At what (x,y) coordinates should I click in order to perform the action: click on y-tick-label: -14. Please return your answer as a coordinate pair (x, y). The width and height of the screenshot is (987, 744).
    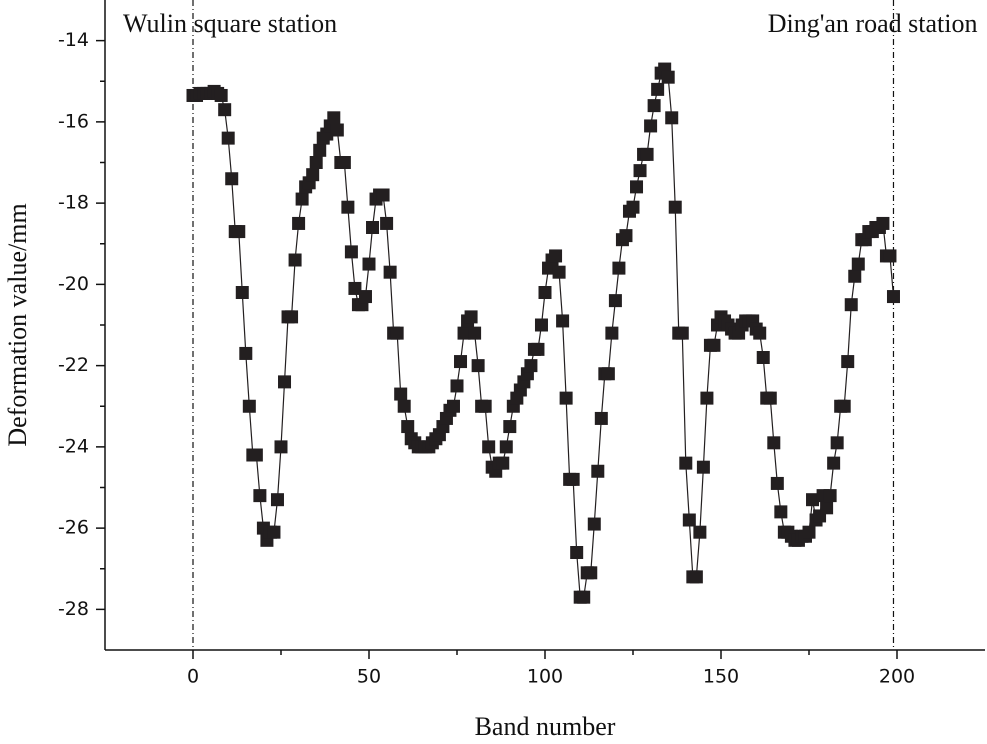
    Looking at the image, I should click on (73, 40).